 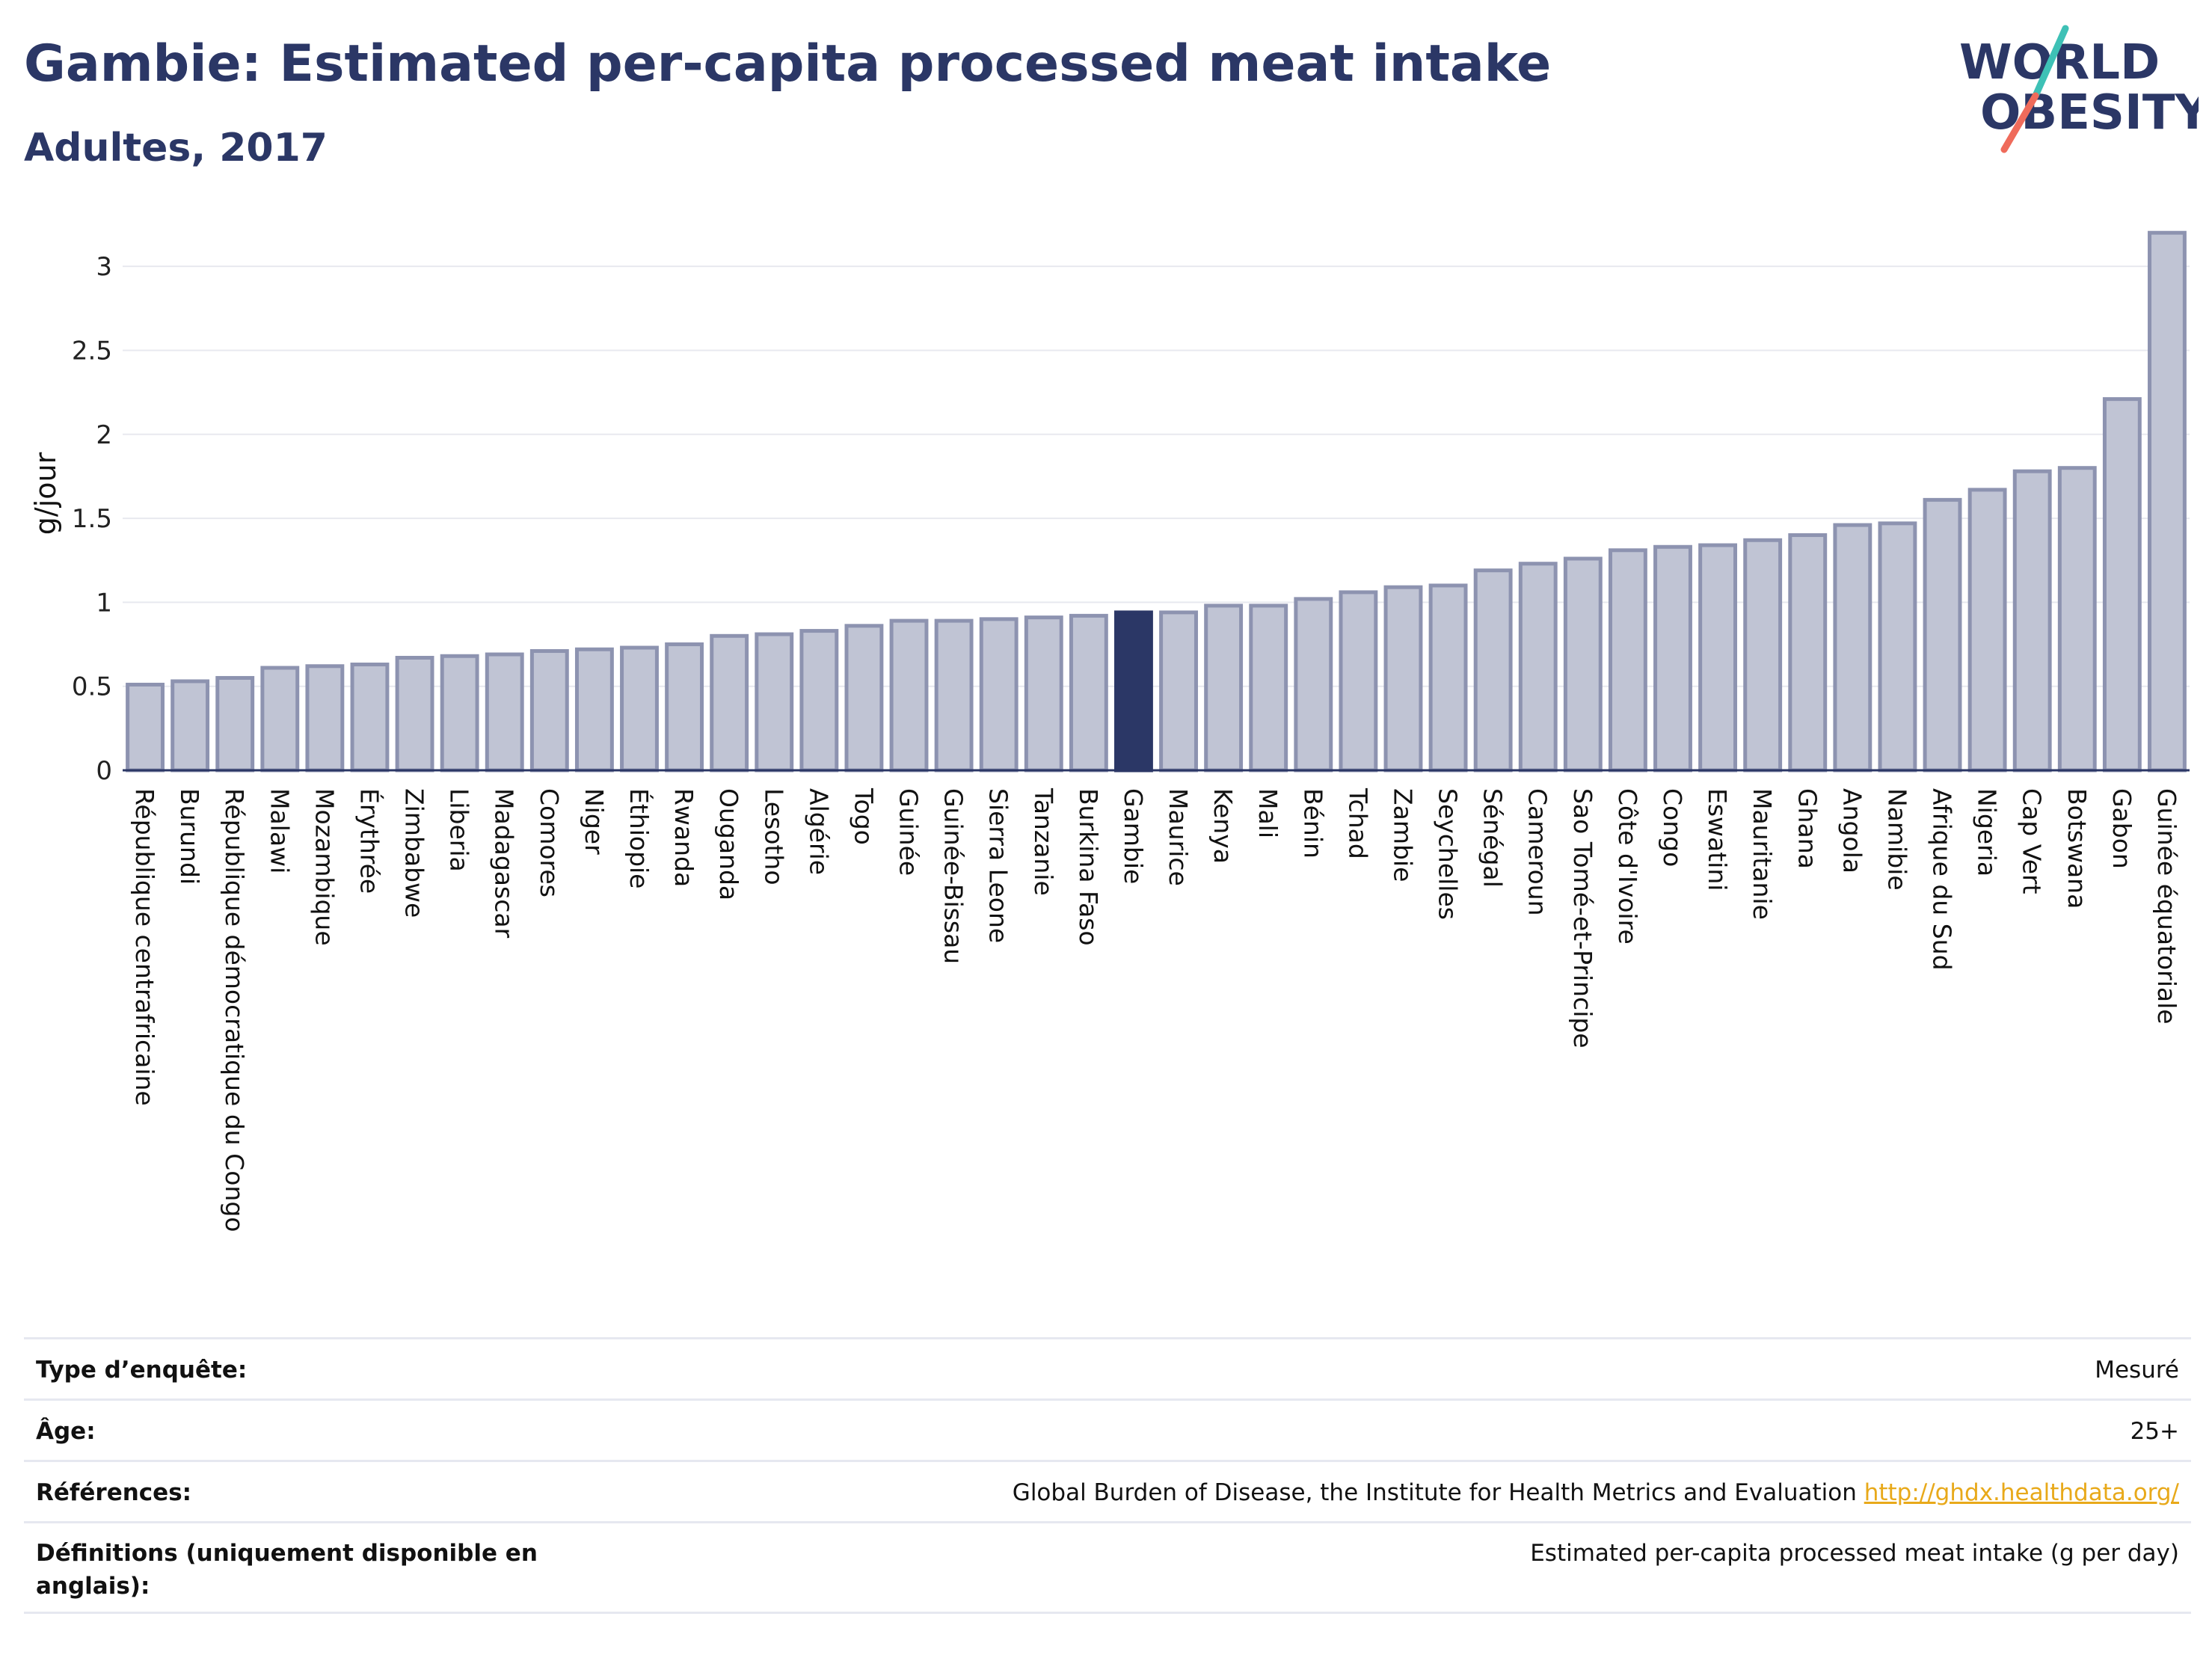 I want to click on y-tick-label: 0.5, so click(x=92, y=687).